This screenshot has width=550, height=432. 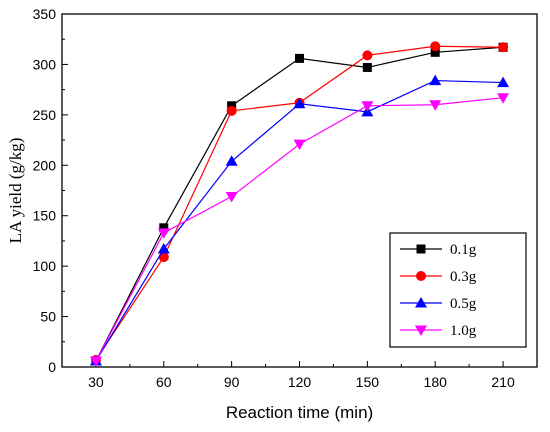 What do you see at coordinates (368, 382) in the screenshot?
I see `x-tick-label: 150` at bounding box center [368, 382].